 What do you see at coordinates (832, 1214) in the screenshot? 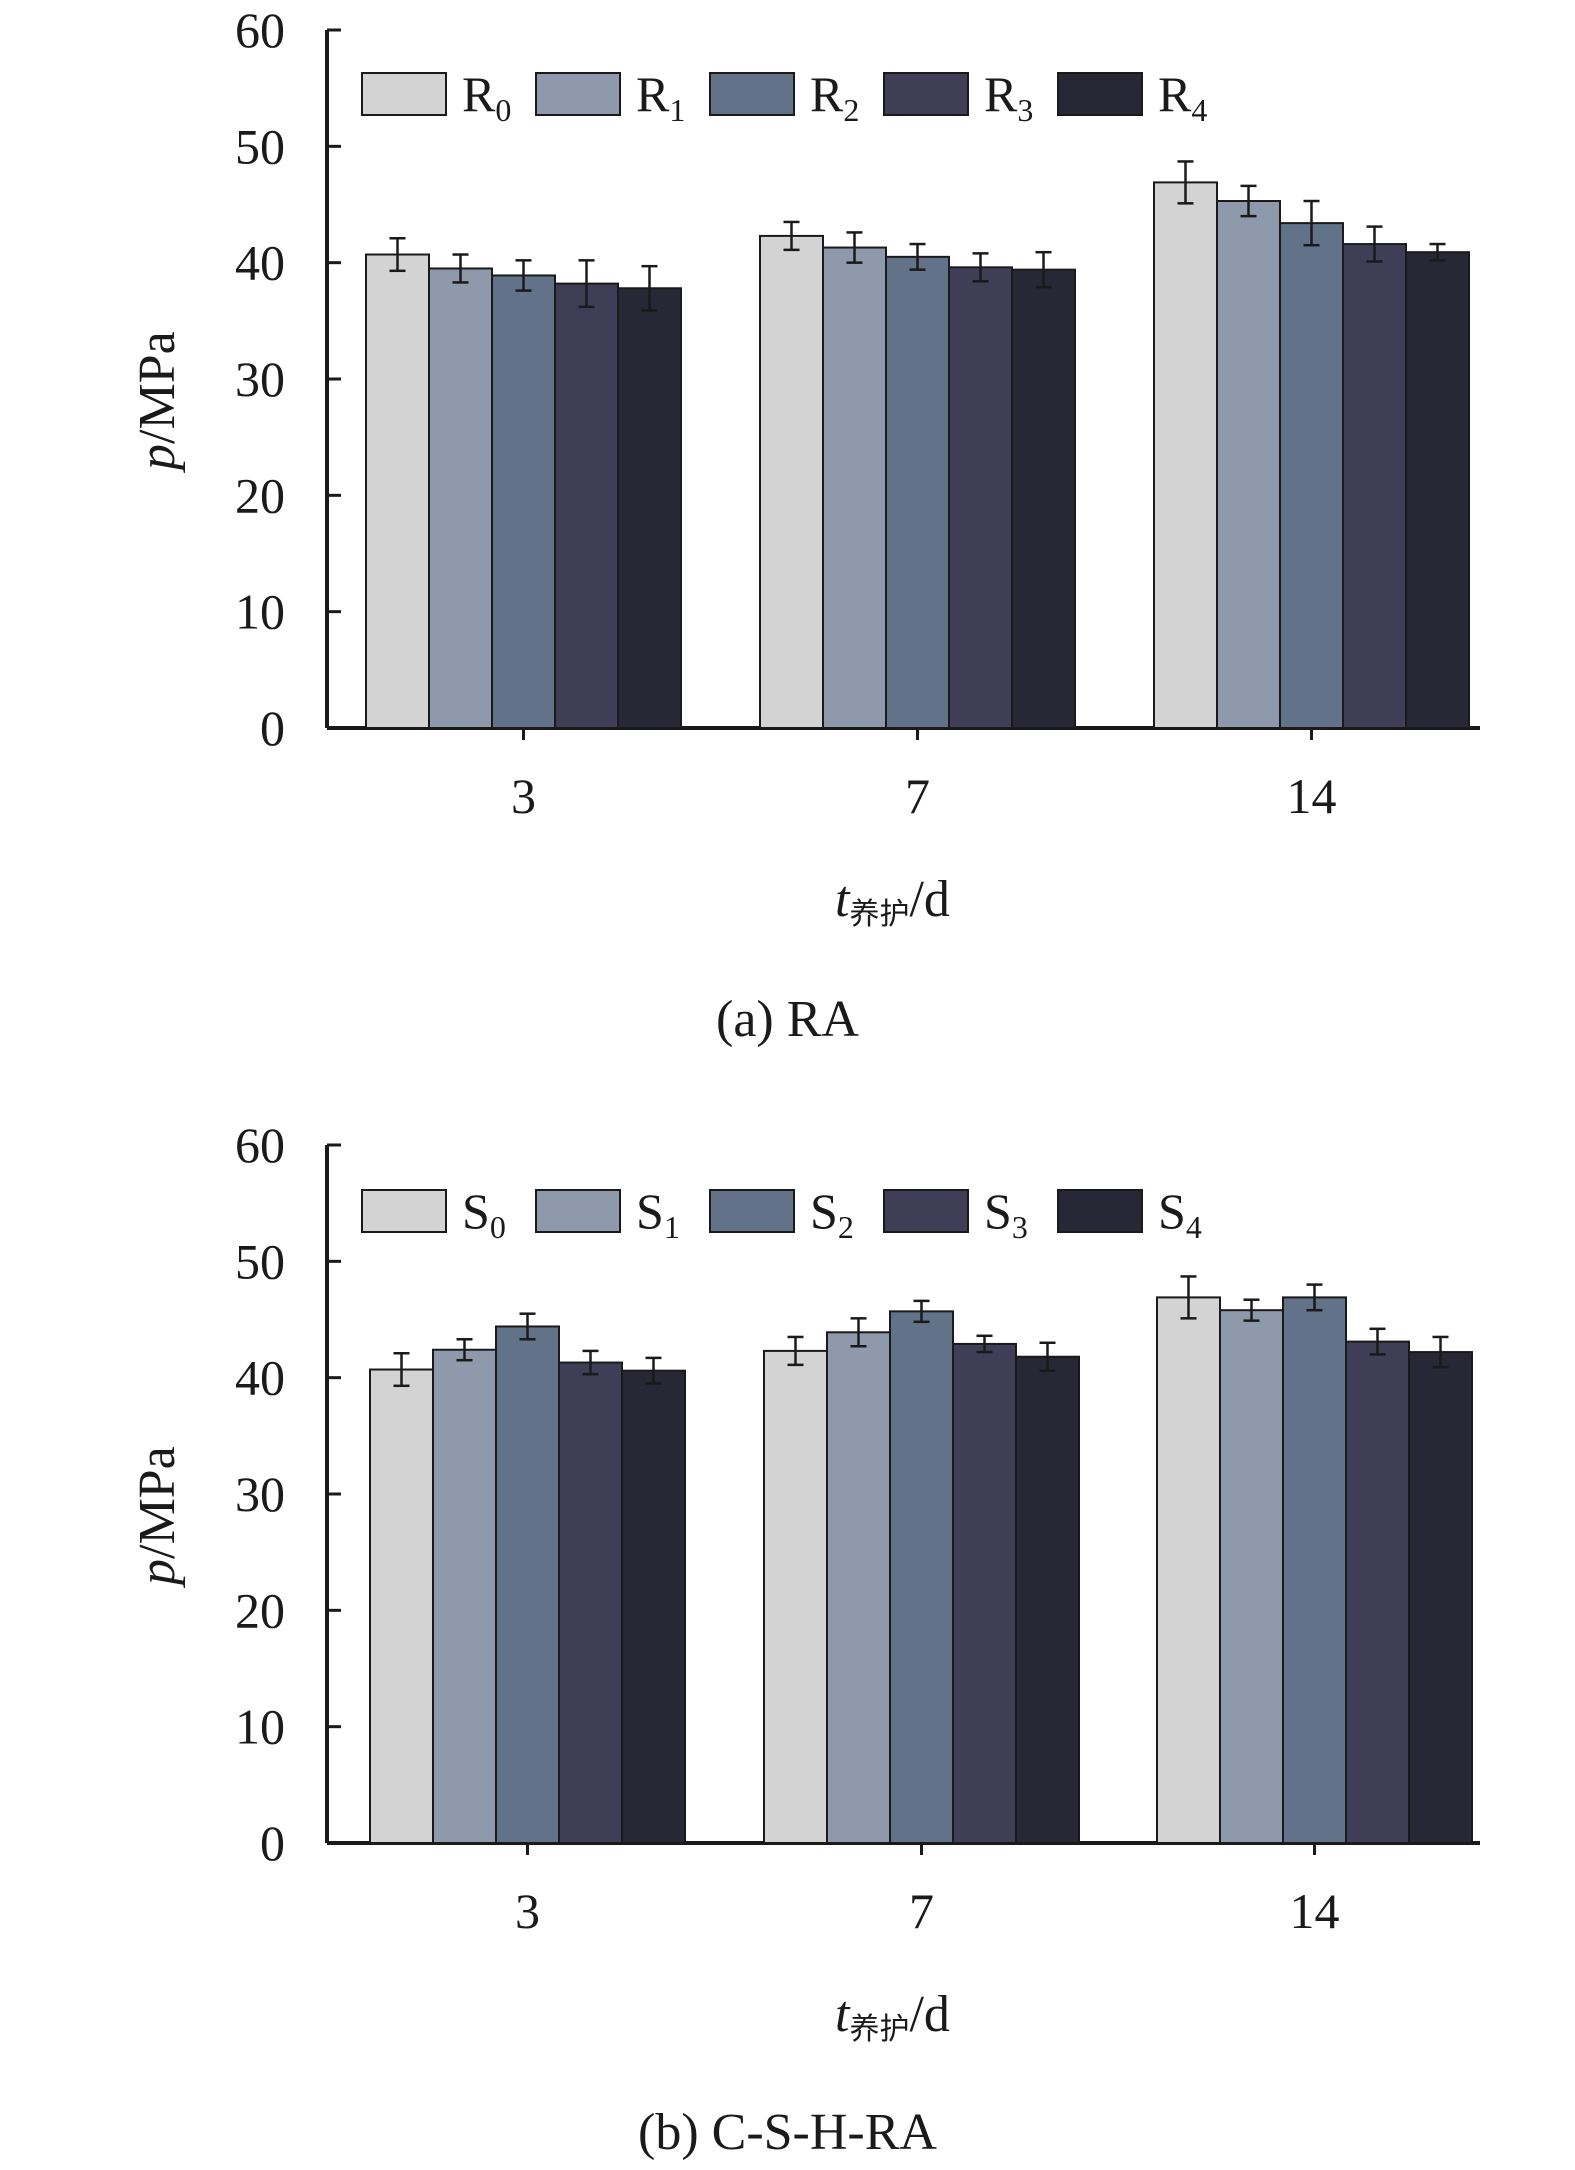
I see `legend-label: S2` at bounding box center [832, 1214].